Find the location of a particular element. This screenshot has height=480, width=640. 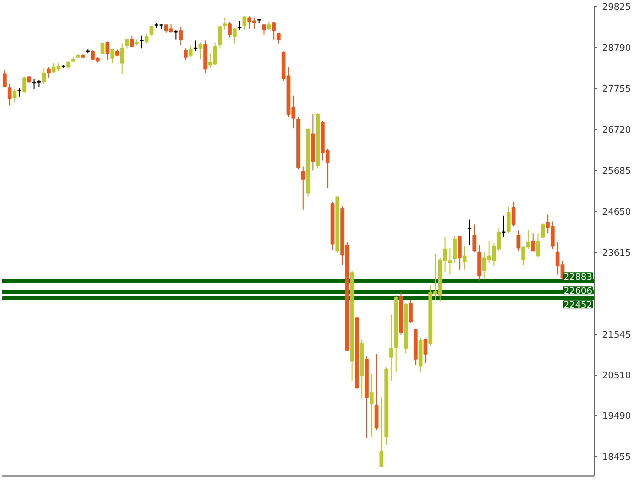

y-tick-label: 19490 is located at coordinates (617, 417).